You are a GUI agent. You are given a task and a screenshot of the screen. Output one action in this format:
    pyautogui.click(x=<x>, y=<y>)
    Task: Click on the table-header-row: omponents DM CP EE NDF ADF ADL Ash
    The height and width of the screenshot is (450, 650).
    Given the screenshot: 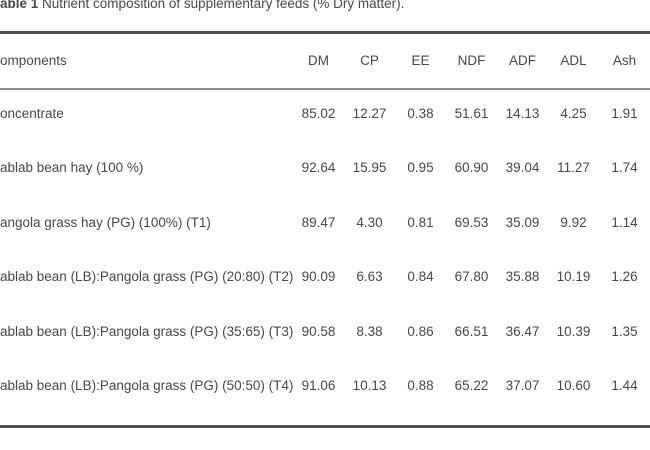 What is the action you would take?
    pyautogui.click(x=325, y=60)
    